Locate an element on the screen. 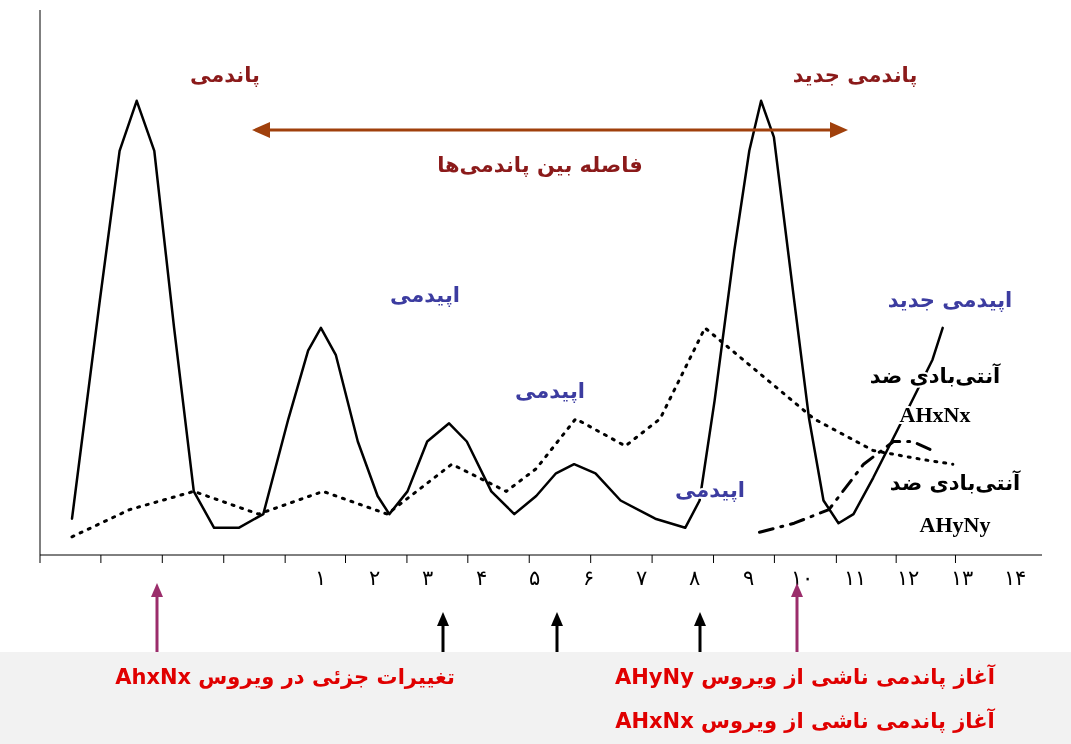 This screenshot has height=744, width=1071. text: آغاز پاندمی ناشی از ویروس AHyNy is located at coordinates (805, 676).